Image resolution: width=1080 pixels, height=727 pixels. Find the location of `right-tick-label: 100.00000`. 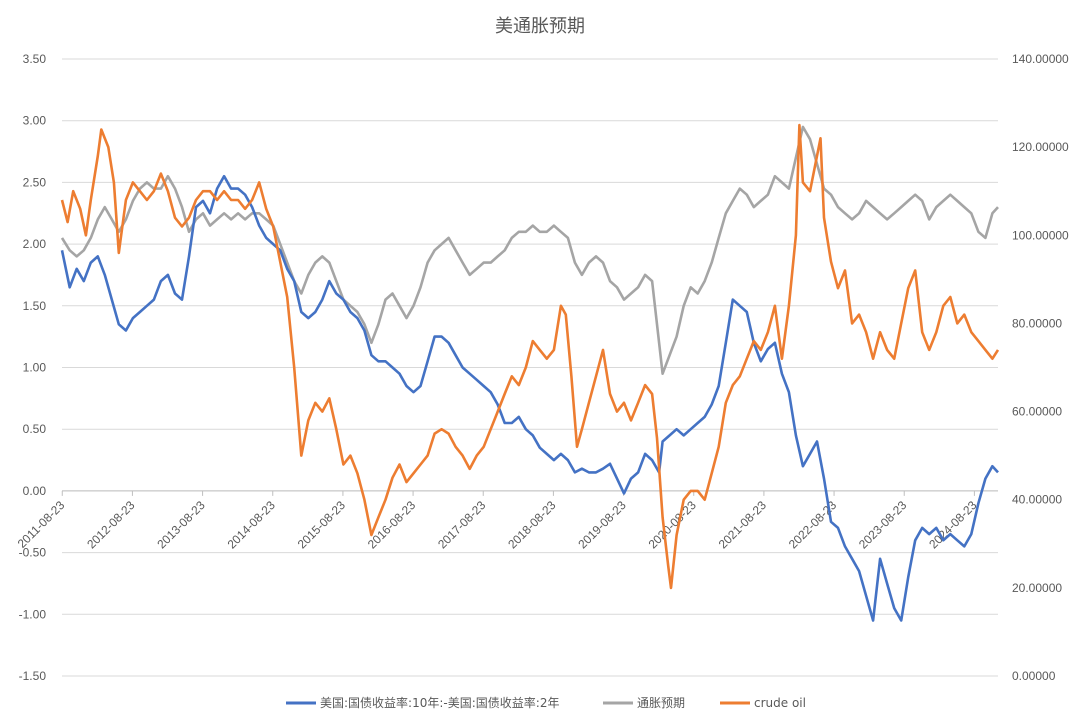

right-tick-label: 100.00000 is located at coordinates (1040, 235).